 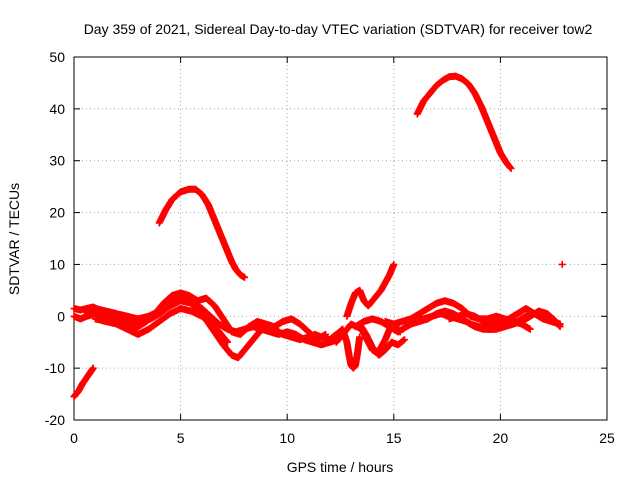 I want to click on y-tick-label: 20, so click(x=57, y=213).